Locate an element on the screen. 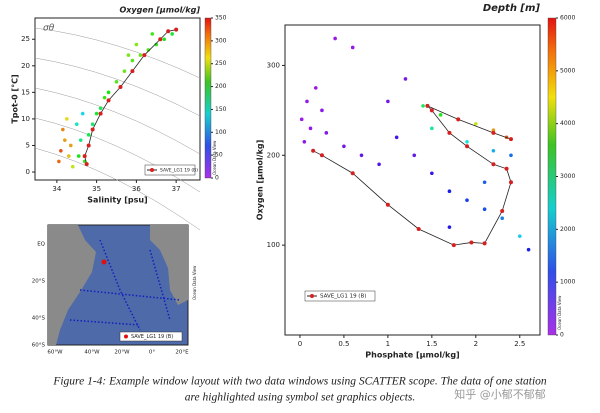 The height and width of the screenshot is (413, 600). colorbar-label: 150 is located at coordinates (221, 109).